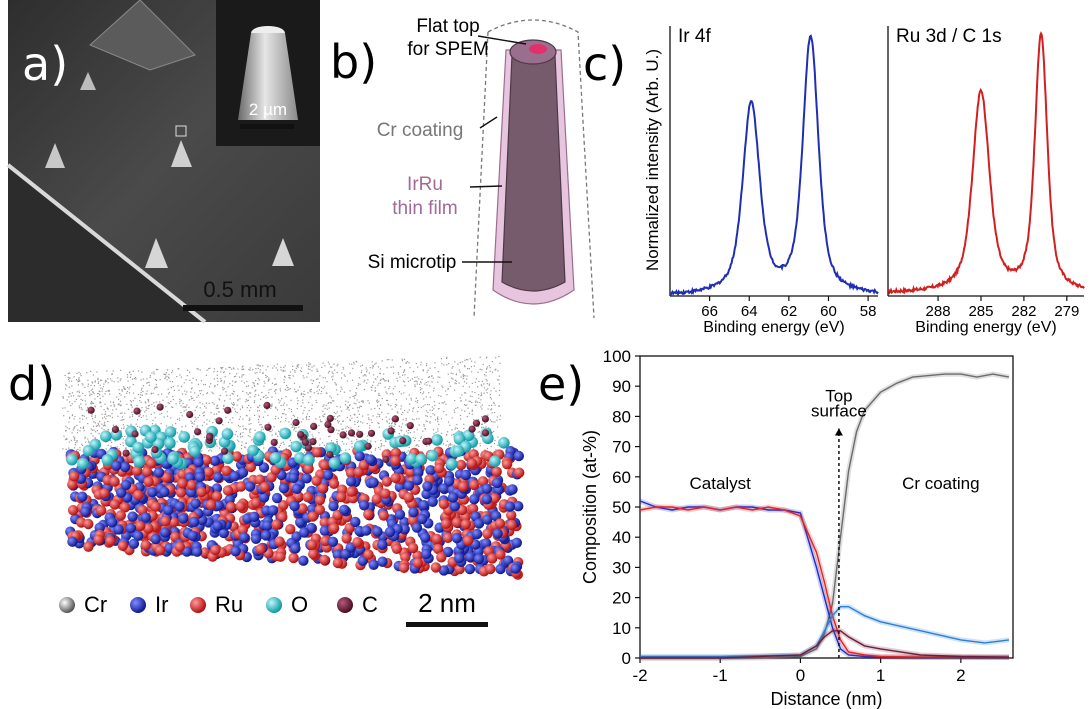  Describe the element at coordinates (621, 507) in the screenshot. I see `y-tick-label: 50` at that location.